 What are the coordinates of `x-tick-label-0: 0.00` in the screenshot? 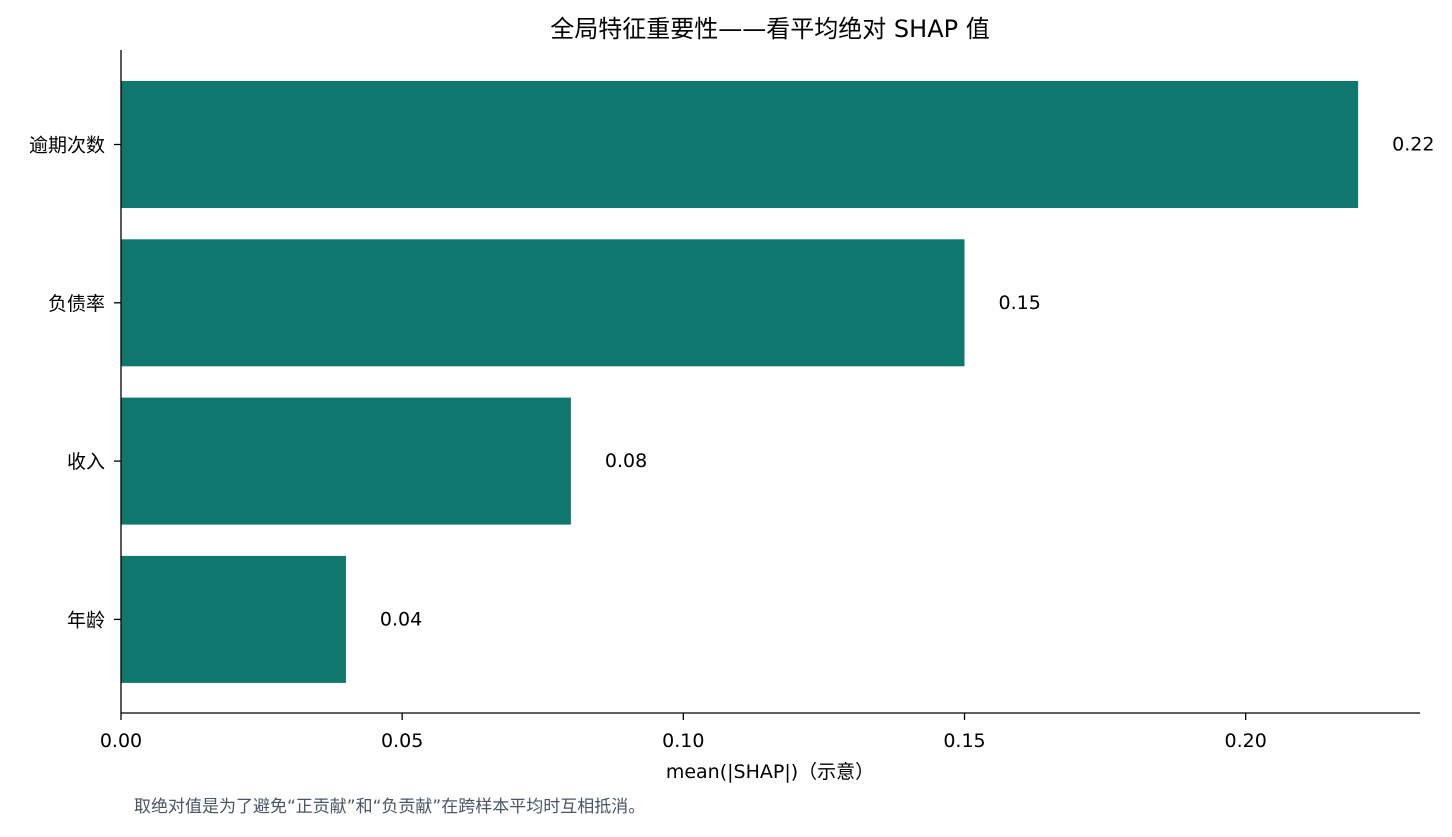 It's located at (121, 741).